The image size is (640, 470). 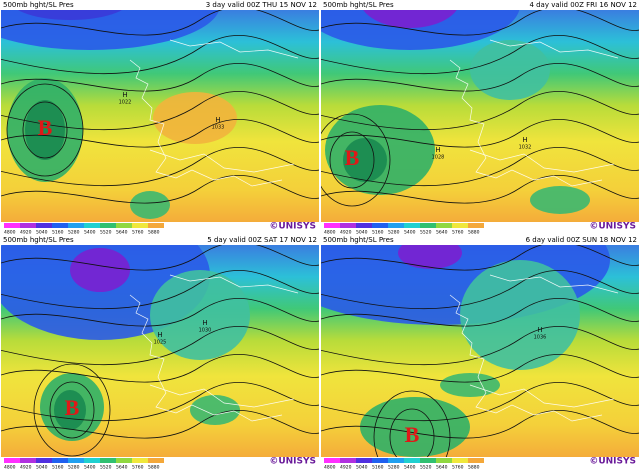 What do you see at coordinates (540, 338) in the screenshot?
I see `high-value: 1036` at bounding box center [540, 338].